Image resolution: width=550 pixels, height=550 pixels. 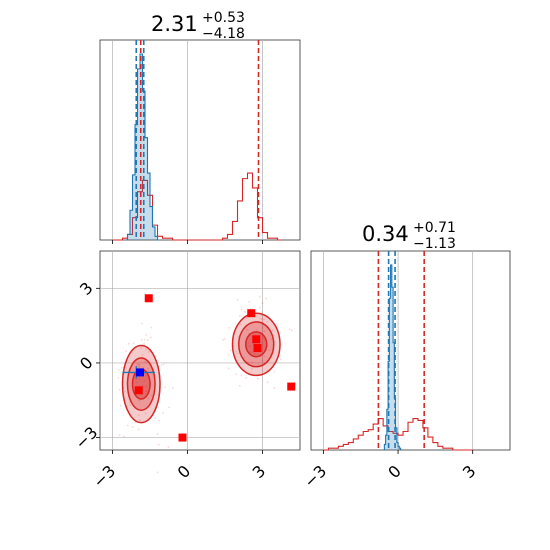 I want to click on joint-frame, so click(x=200, y=350).